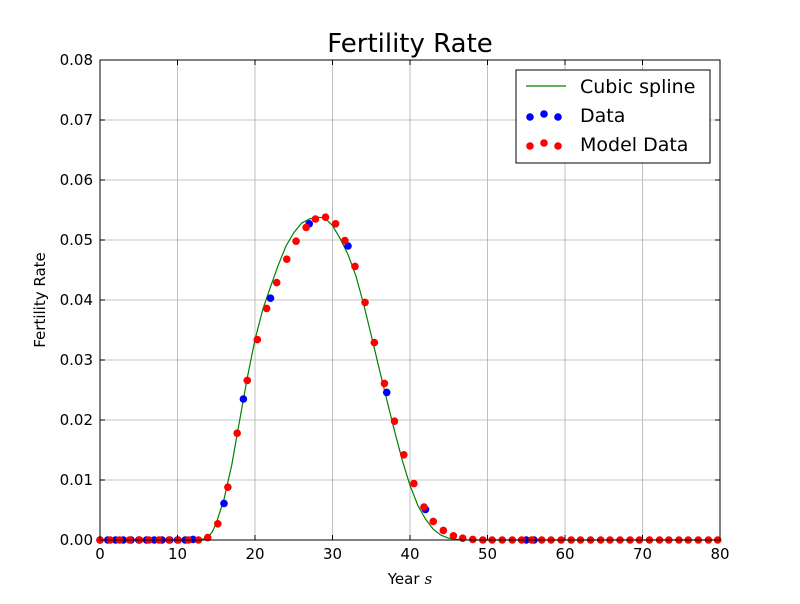  What do you see at coordinates (719, 554) in the screenshot?
I see `x-tick-label: 80` at bounding box center [719, 554].